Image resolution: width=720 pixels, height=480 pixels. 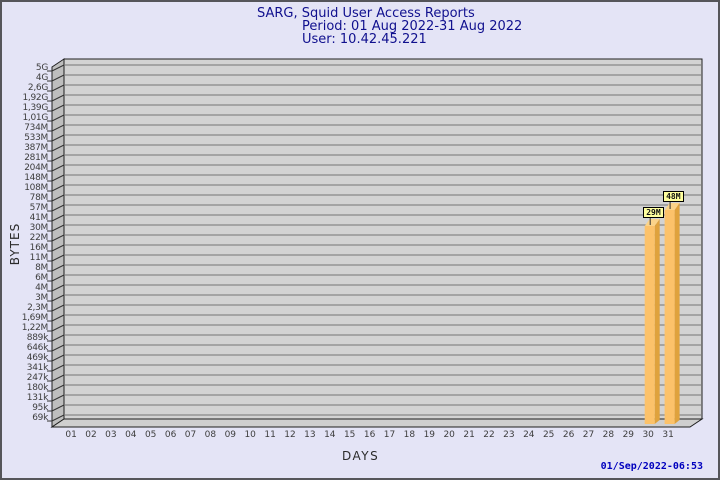 I want to click on x-tick-label: 15, so click(x=349, y=435).